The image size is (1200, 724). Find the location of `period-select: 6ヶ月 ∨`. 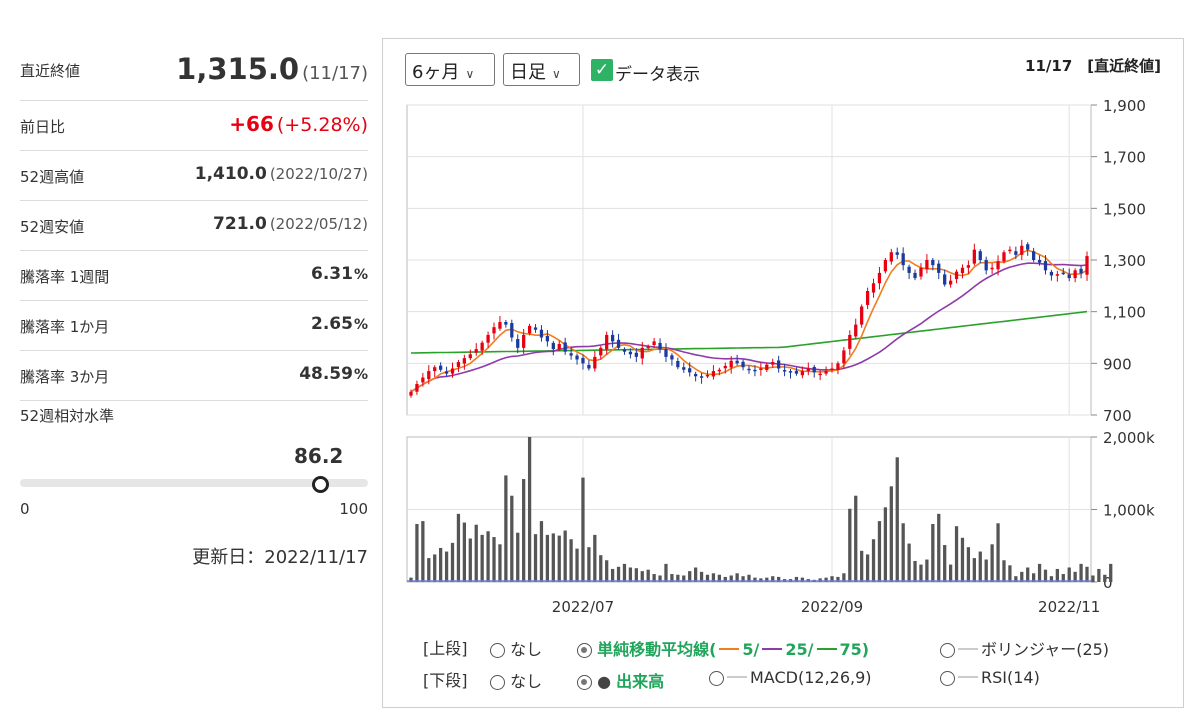

period-select: 6ヶ月 ∨ is located at coordinates (450, 69).